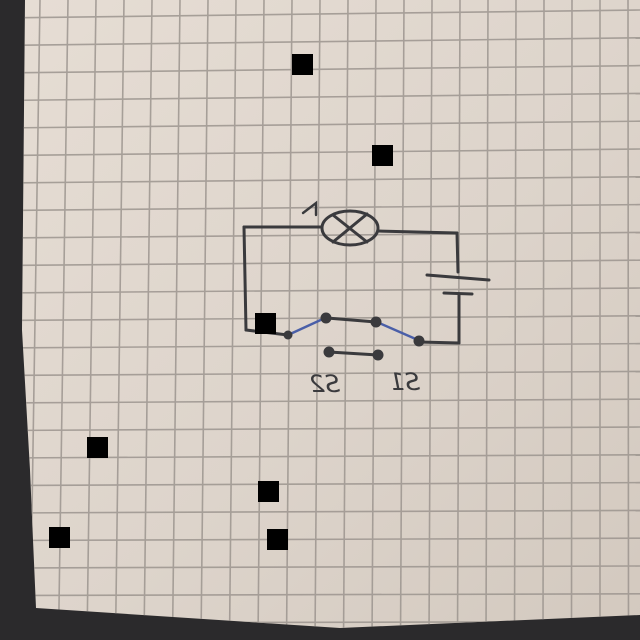  Describe the element at coordinates (366, 283) in the screenshot. I see `circuit-drawing` at that location.